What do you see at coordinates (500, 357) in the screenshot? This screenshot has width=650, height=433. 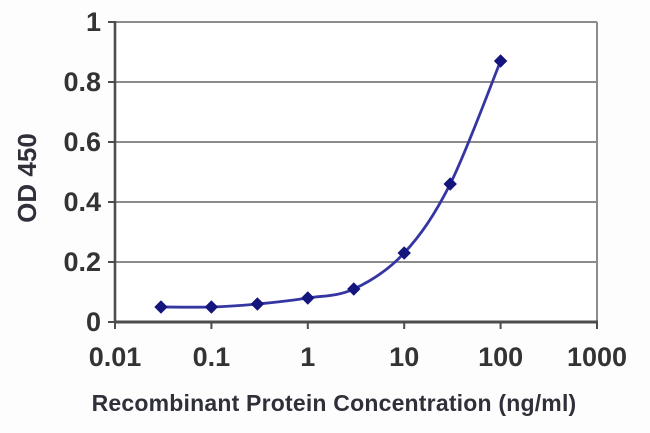 I see `x-tick-label: 100` at bounding box center [500, 357].